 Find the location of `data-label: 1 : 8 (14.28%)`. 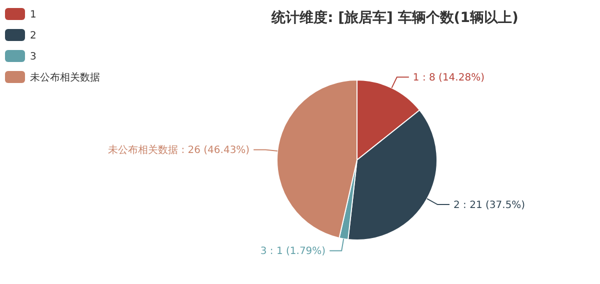

data-label: 1 : 8 (14.28%) is located at coordinates (448, 78).